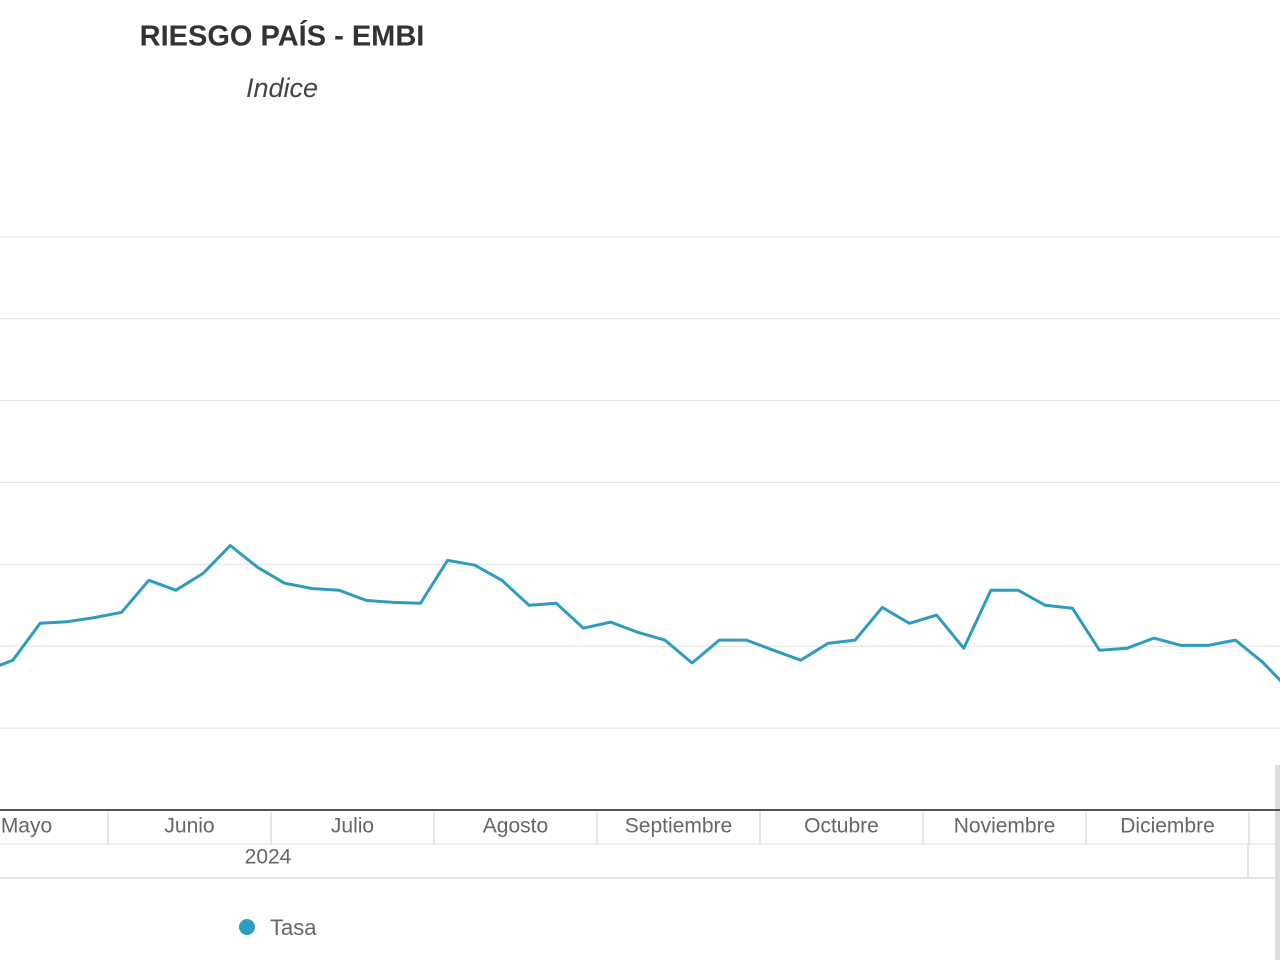 The width and height of the screenshot is (1280, 960). Describe the element at coordinates (247, 927) in the screenshot. I see `legend-marker` at that location.